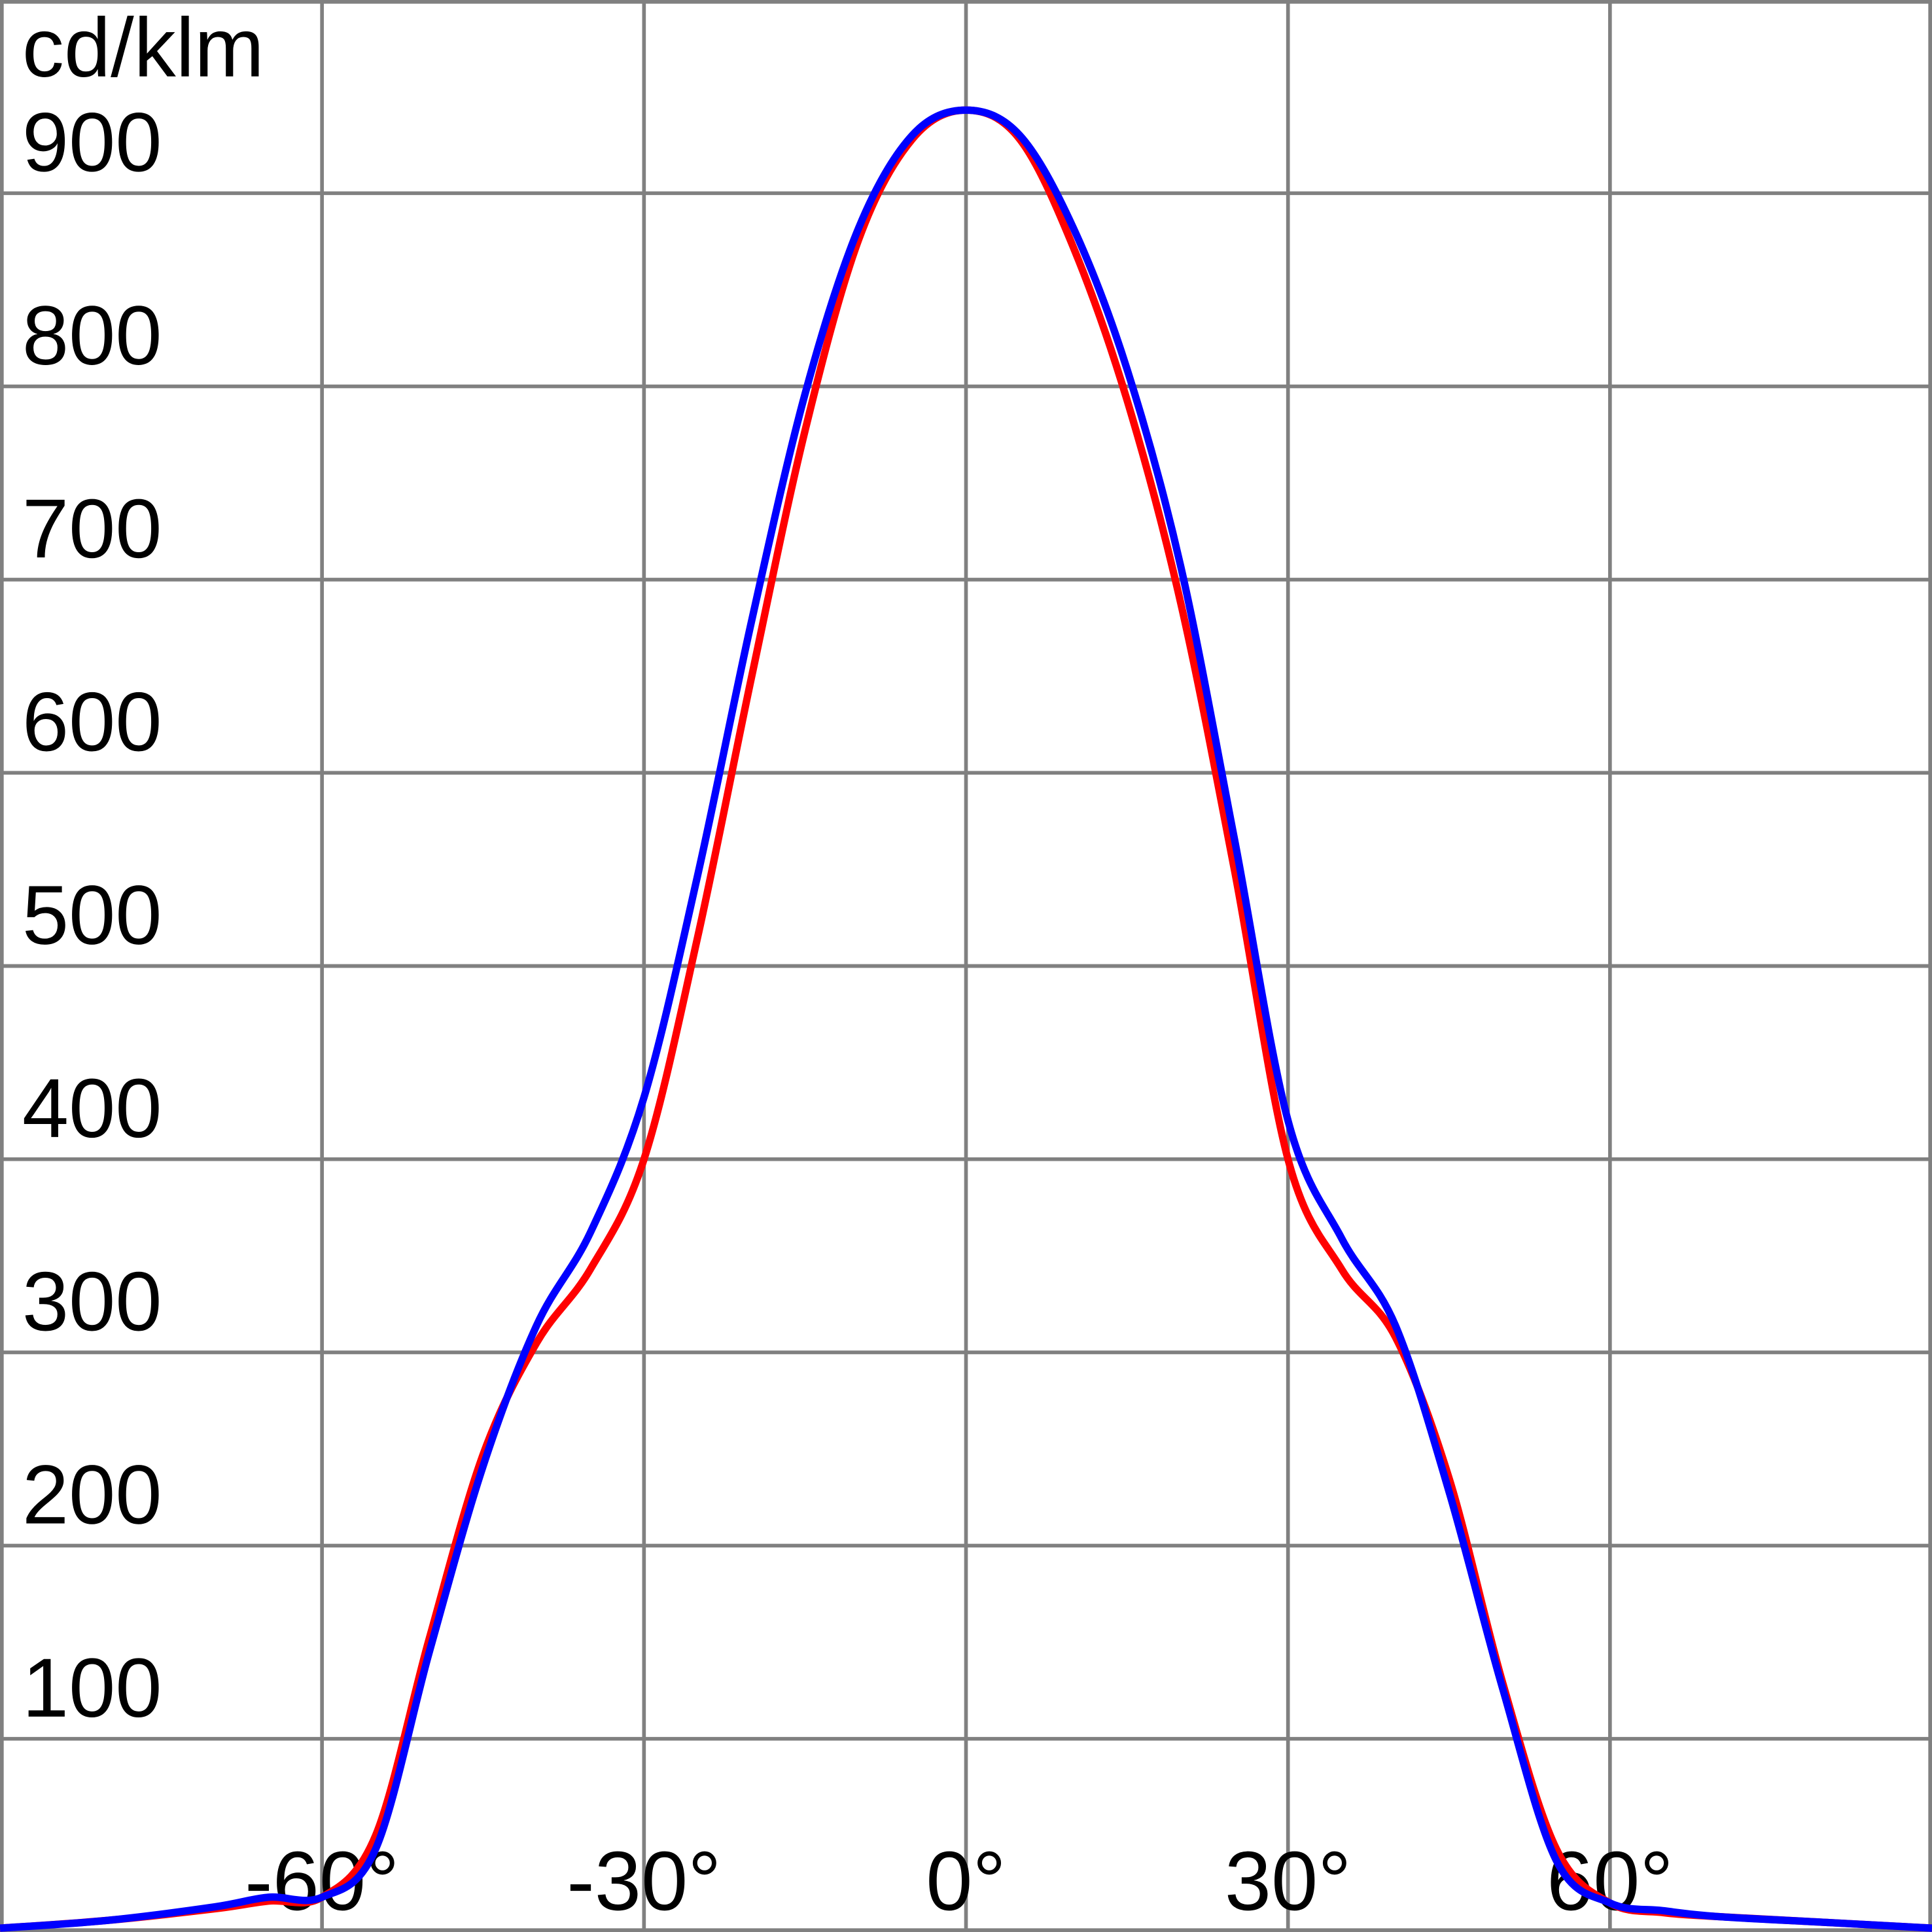 Image resolution: width=1932 pixels, height=1932 pixels. I want to click on y-axis-label: cd/klm, so click(143, 48).